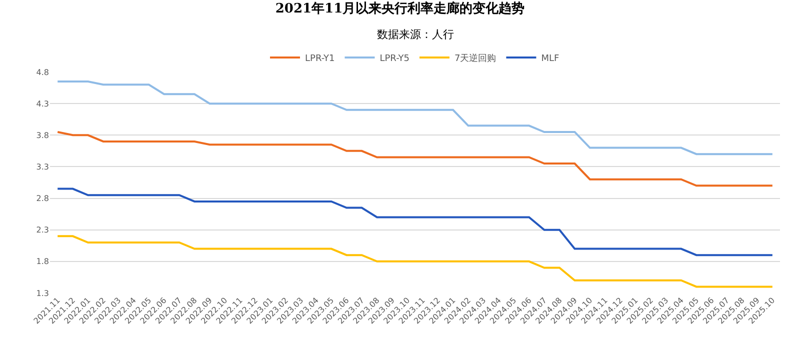 This screenshot has height=349, width=800. I want to click on legend-label: MLF, so click(550, 59).